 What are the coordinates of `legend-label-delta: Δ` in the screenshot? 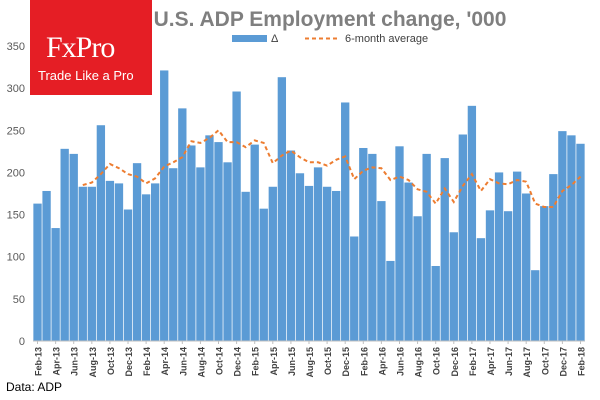 It's located at (275, 39).